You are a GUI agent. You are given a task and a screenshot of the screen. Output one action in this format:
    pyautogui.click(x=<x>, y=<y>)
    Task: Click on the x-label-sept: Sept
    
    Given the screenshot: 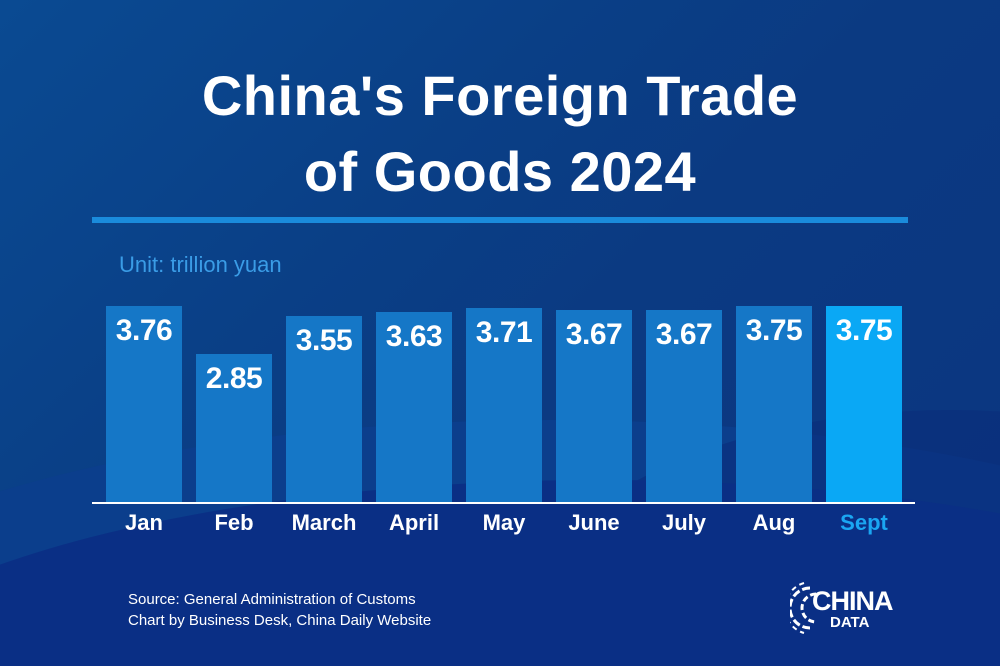 What is the action you would take?
    pyautogui.click(x=864, y=522)
    